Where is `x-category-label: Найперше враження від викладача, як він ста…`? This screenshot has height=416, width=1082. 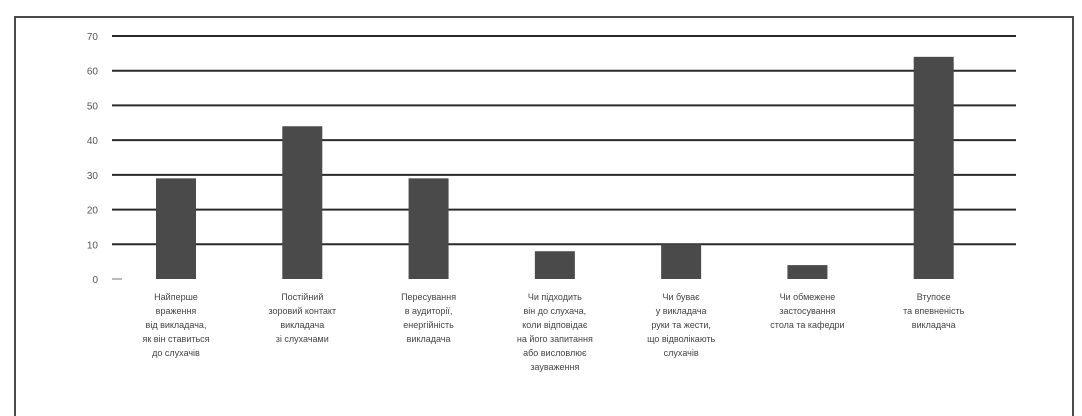
x-category-label: Найперше враження від викладача, як він ста… is located at coordinates (175, 325).